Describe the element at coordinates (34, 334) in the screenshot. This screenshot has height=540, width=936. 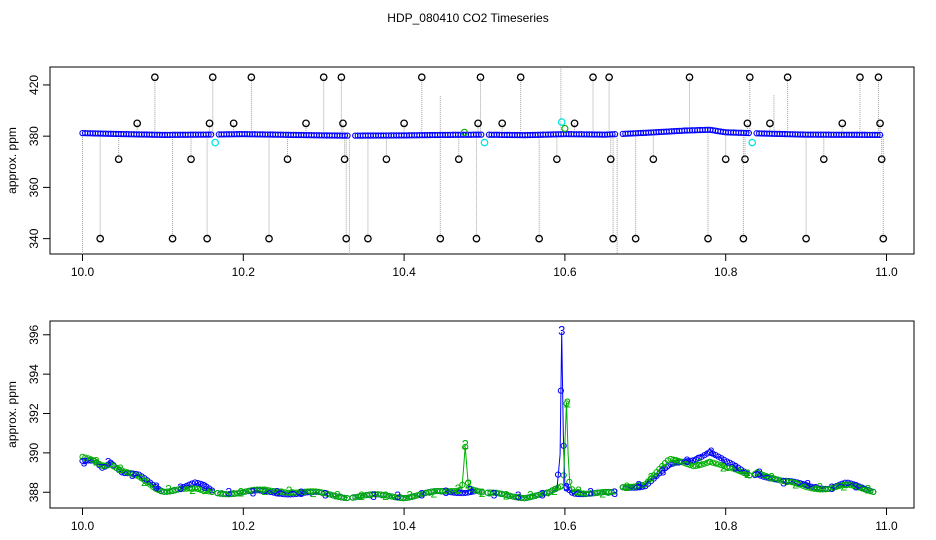
I see `y-tick-label: 396` at that location.